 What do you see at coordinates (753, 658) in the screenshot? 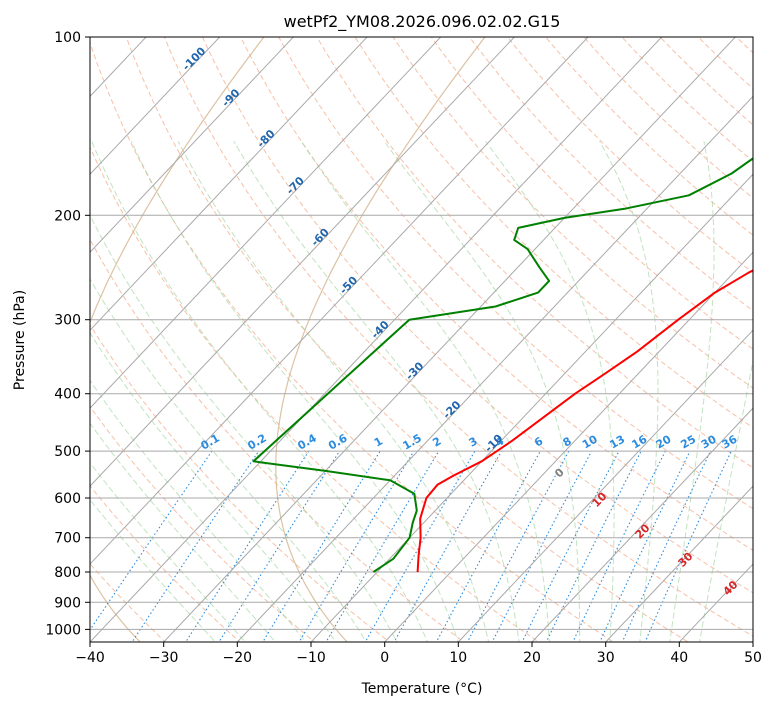
I see `x-tick-label: 50` at bounding box center [753, 658].